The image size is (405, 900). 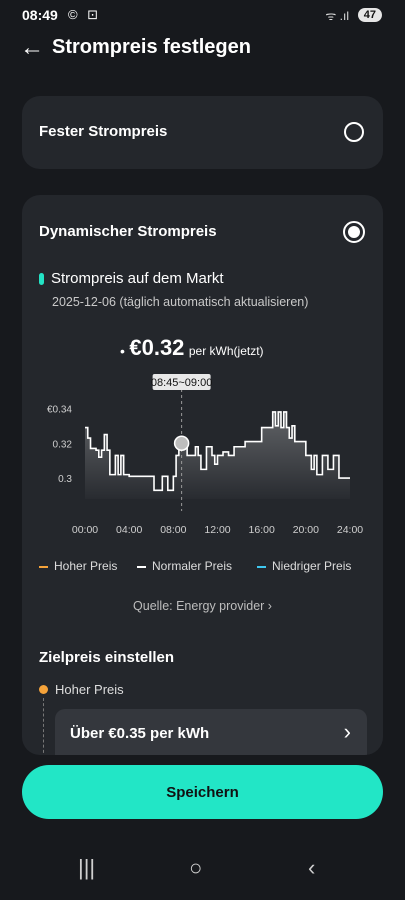 I want to click on home-icon: ○, so click(x=196, y=867).